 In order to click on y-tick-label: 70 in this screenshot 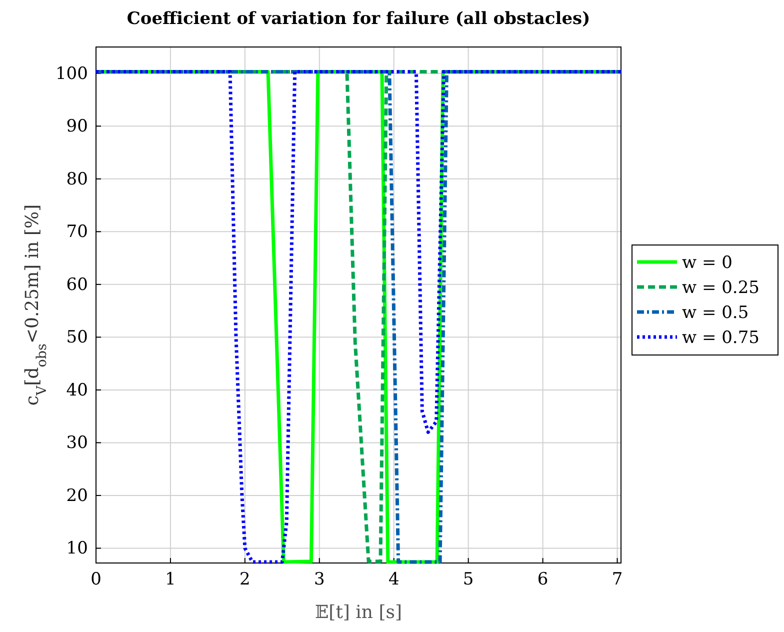, I will do `click(77, 232)`.